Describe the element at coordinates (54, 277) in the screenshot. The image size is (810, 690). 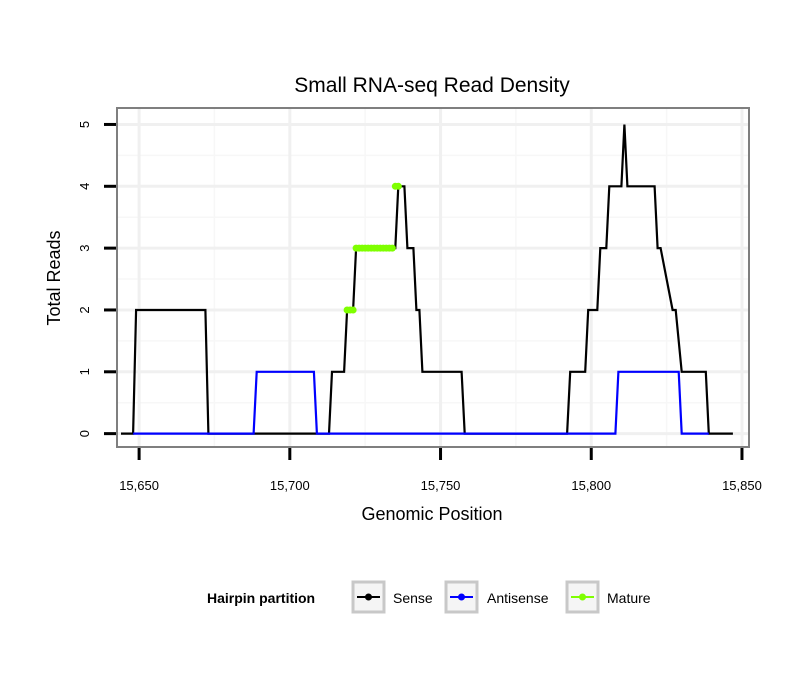
I see `y-axis-title: Total Reads` at that location.